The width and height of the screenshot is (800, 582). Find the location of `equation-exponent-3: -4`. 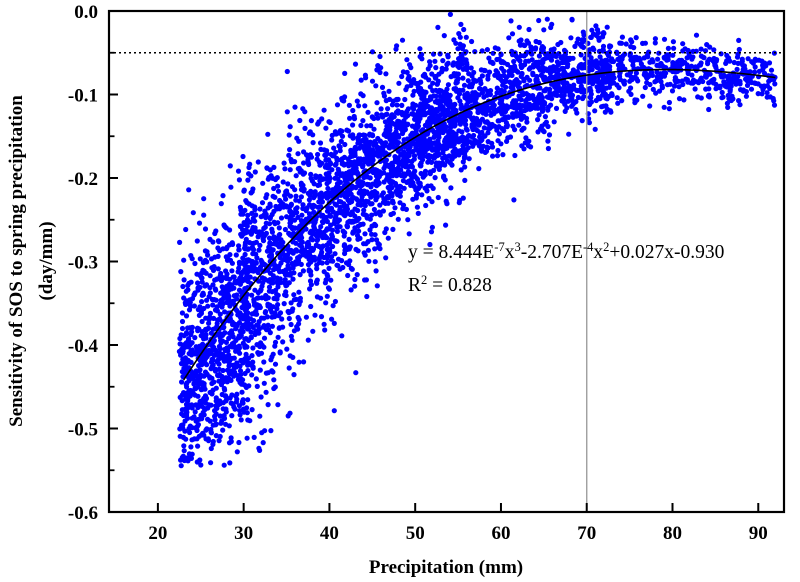

equation-exponent-3: -4 is located at coordinates (588, 247).